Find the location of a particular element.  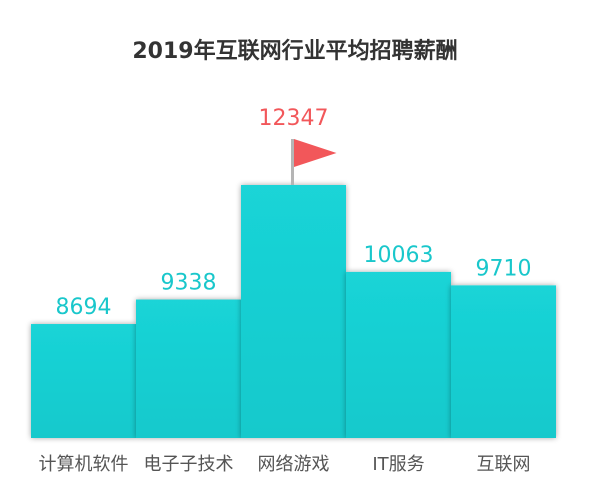

category-label-1: 电子子技术 is located at coordinates (189, 464).